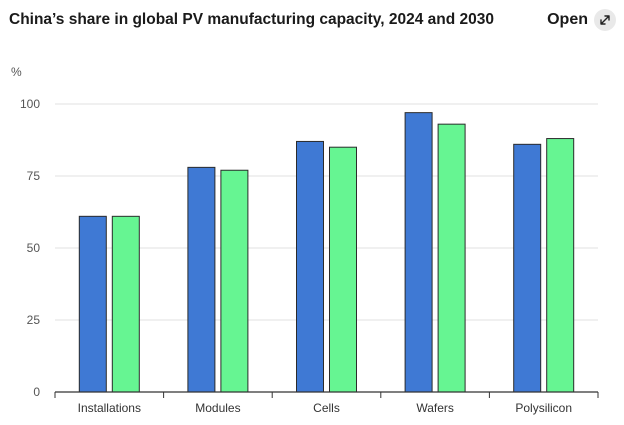  What do you see at coordinates (34, 320) in the screenshot?
I see `y-tick-label: 25` at bounding box center [34, 320].